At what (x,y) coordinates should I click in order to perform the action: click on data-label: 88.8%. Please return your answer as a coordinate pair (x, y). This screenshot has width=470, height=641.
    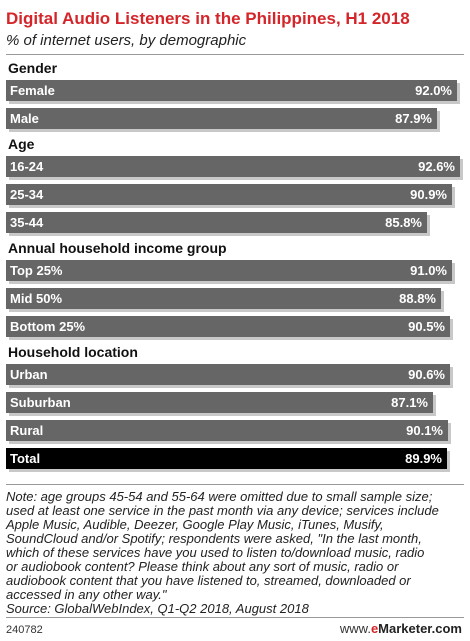
    Looking at the image, I should click on (417, 298).